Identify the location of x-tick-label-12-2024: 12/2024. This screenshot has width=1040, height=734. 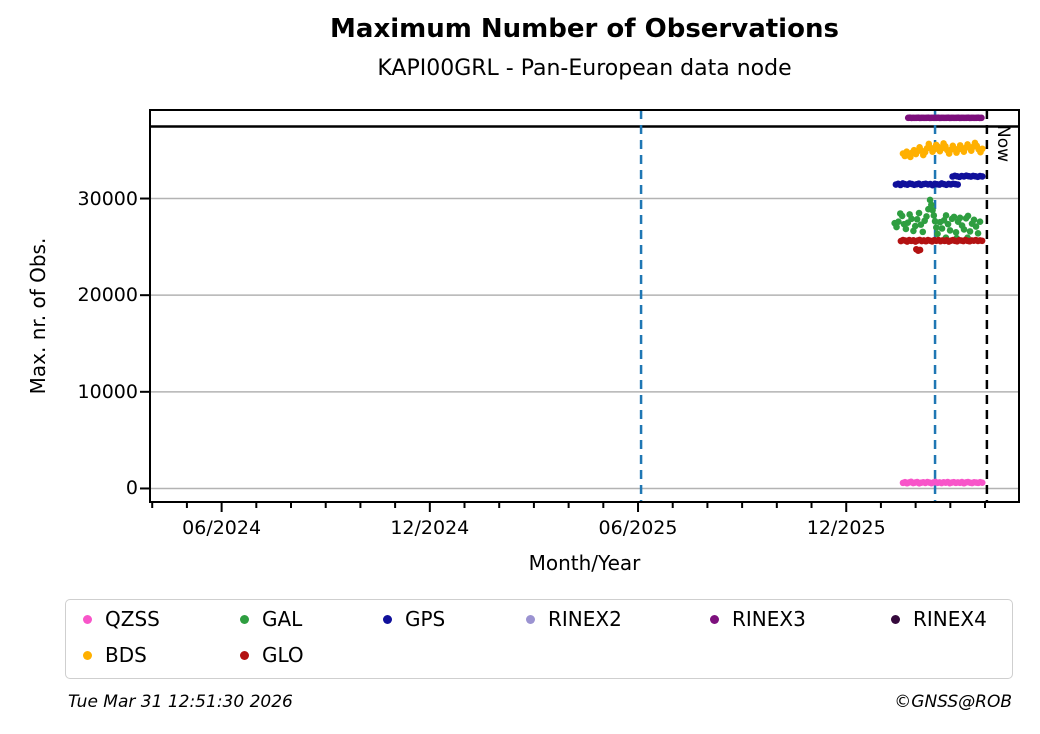
(430, 528).